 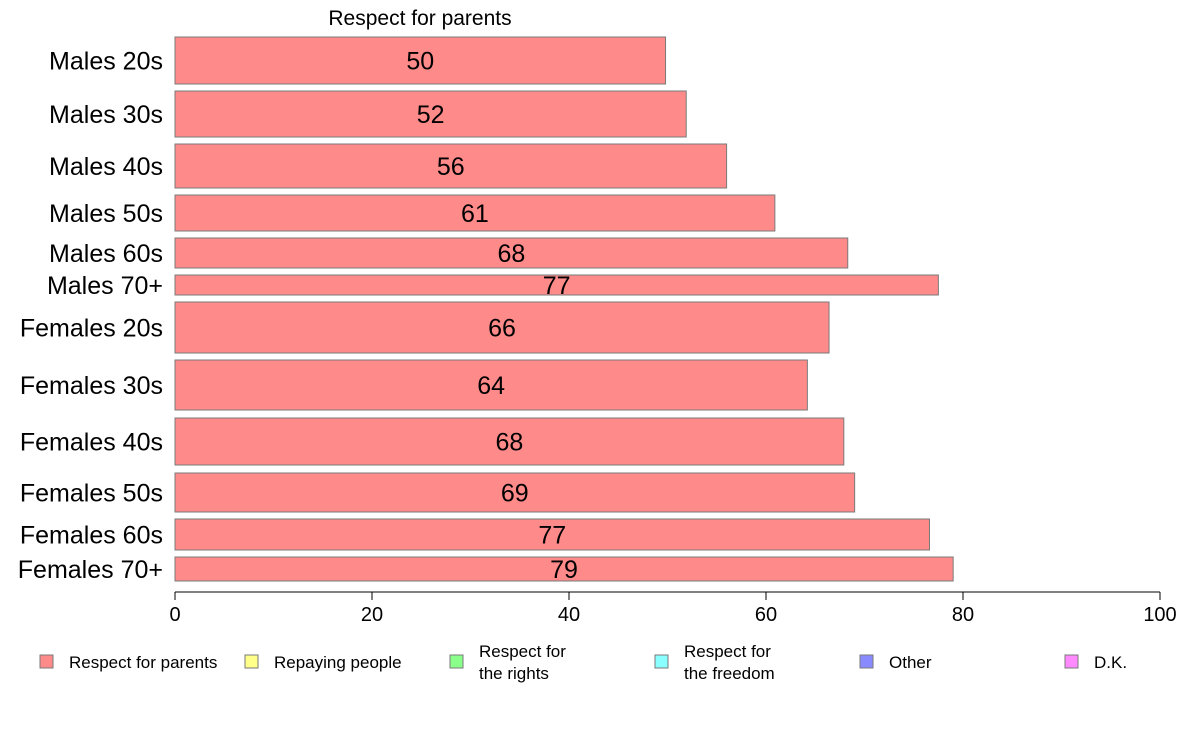 What do you see at coordinates (106, 214) in the screenshot?
I see `category-label: Males 50s` at bounding box center [106, 214].